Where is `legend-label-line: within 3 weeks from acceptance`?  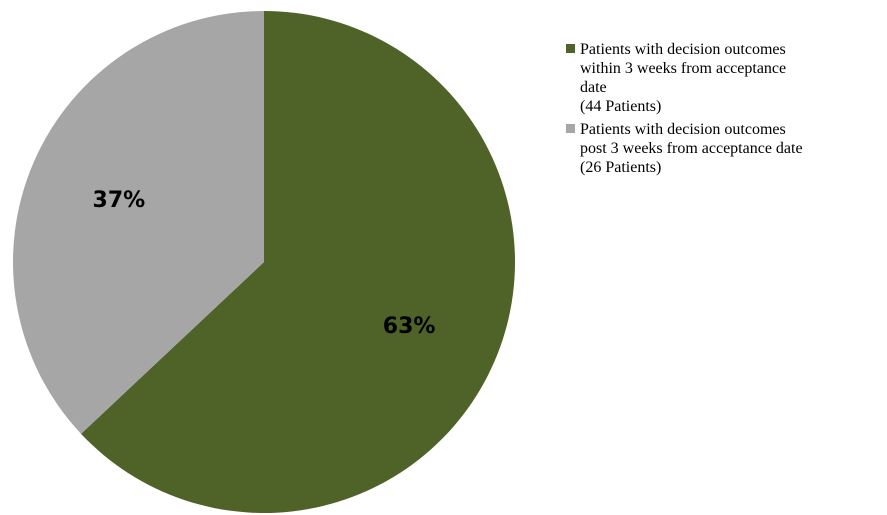
legend-label-line: within 3 weeks from acceptance is located at coordinates (683, 68).